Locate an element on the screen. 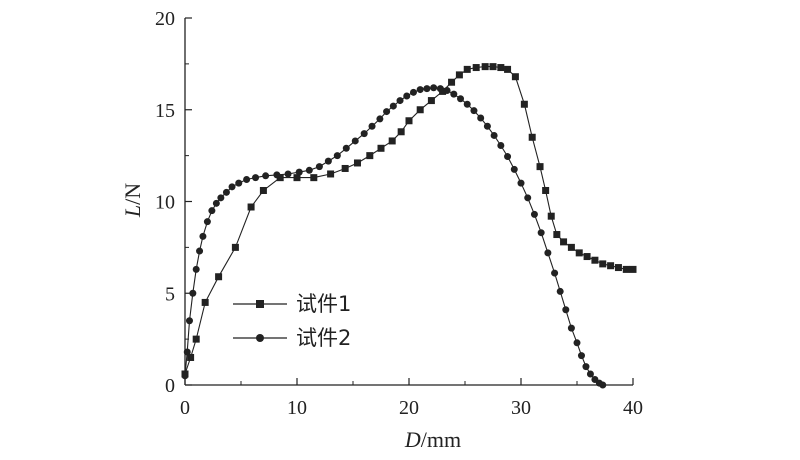 The width and height of the screenshot is (800, 460). y-tick-label: 10 is located at coordinates (165, 203).